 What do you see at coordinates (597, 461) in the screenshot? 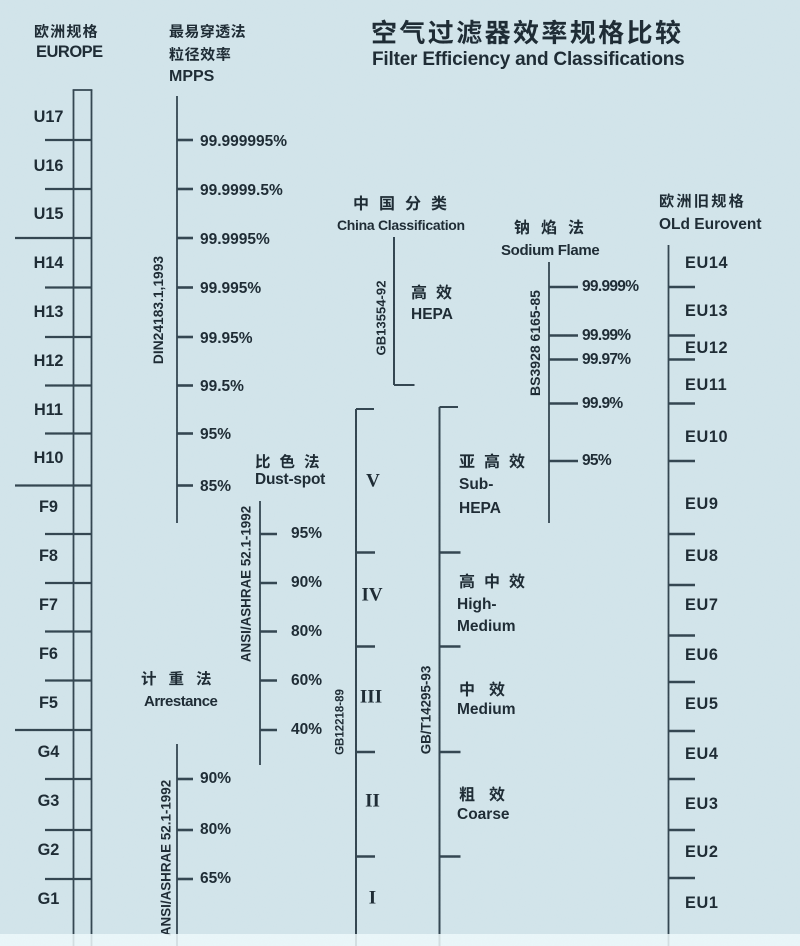
I see `sodium-value-4: 95%` at bounding box center [597, 461].